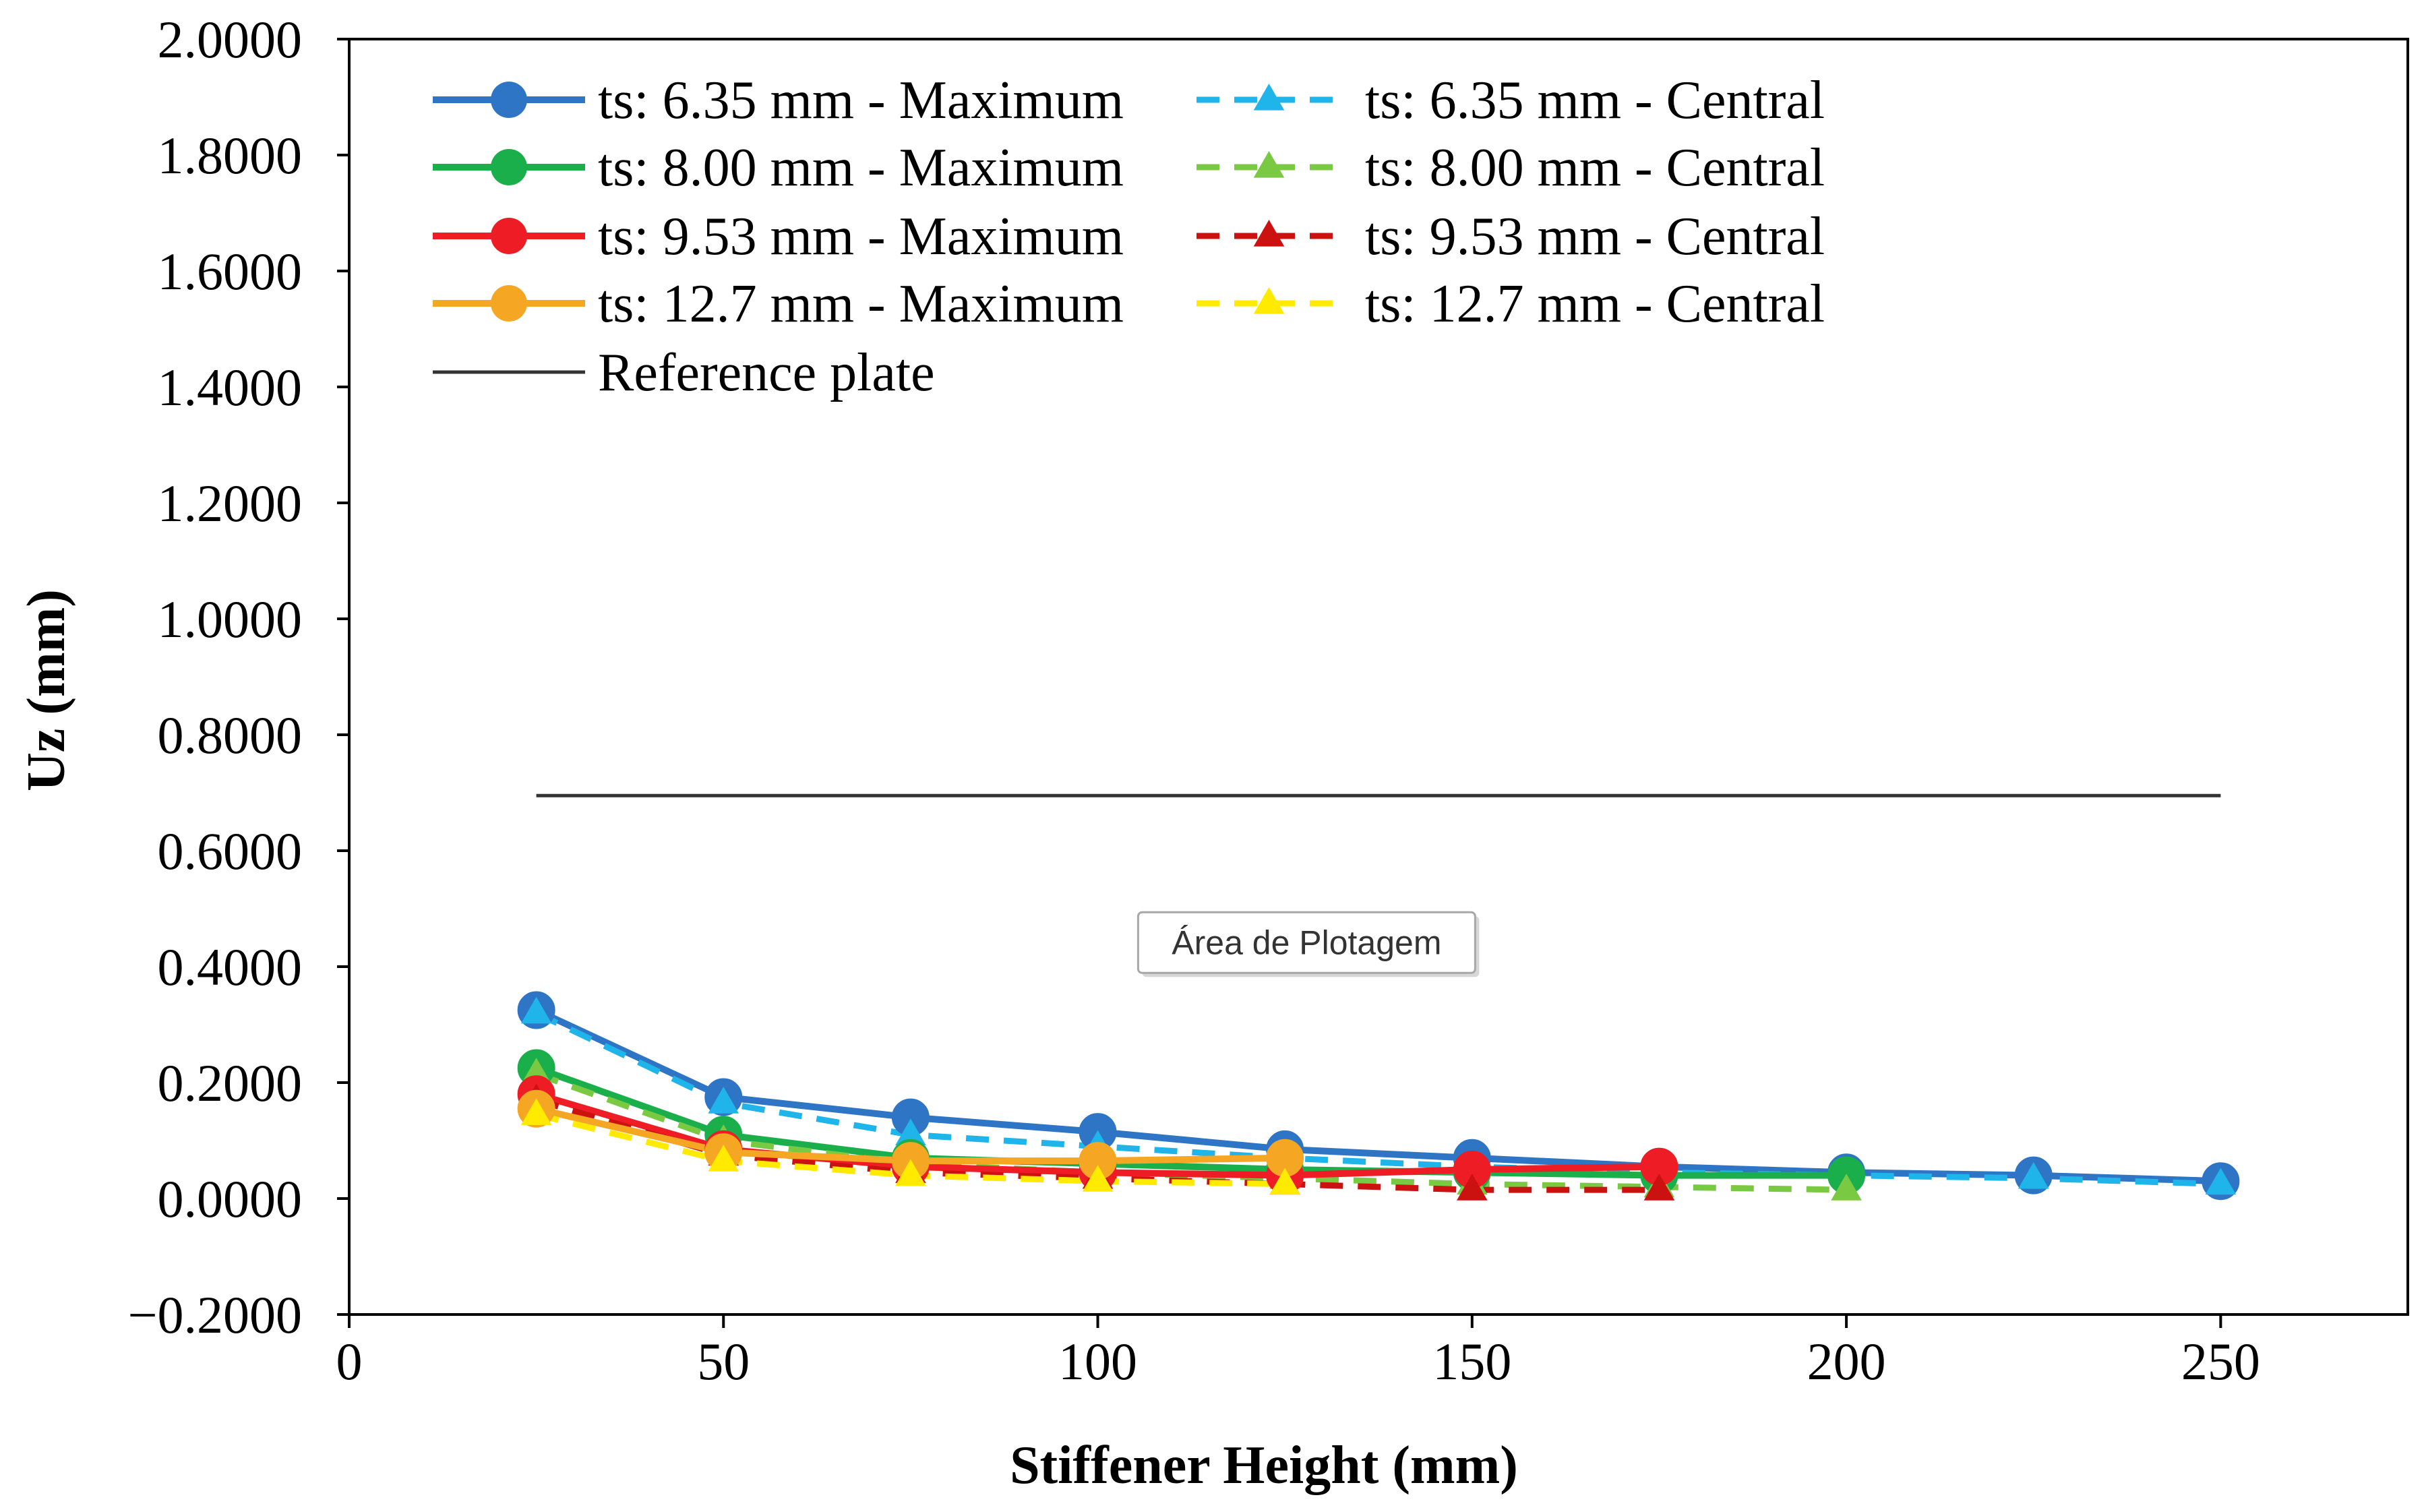 The image size is (2424, 1512). Describe the element at coordinates (230, 503) in the screenshot. I see `y-tick-label: 1.2000` at that location.